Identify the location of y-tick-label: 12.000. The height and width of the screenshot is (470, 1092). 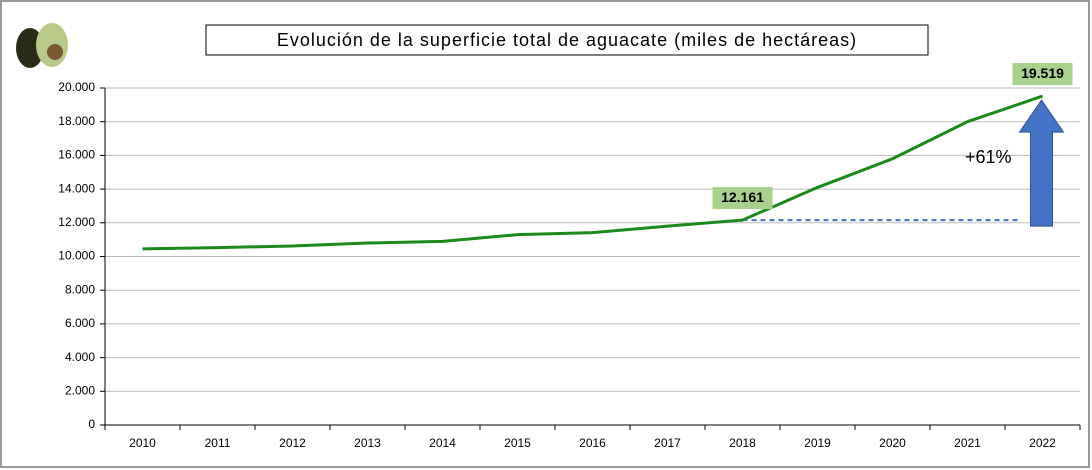
(76, 222).